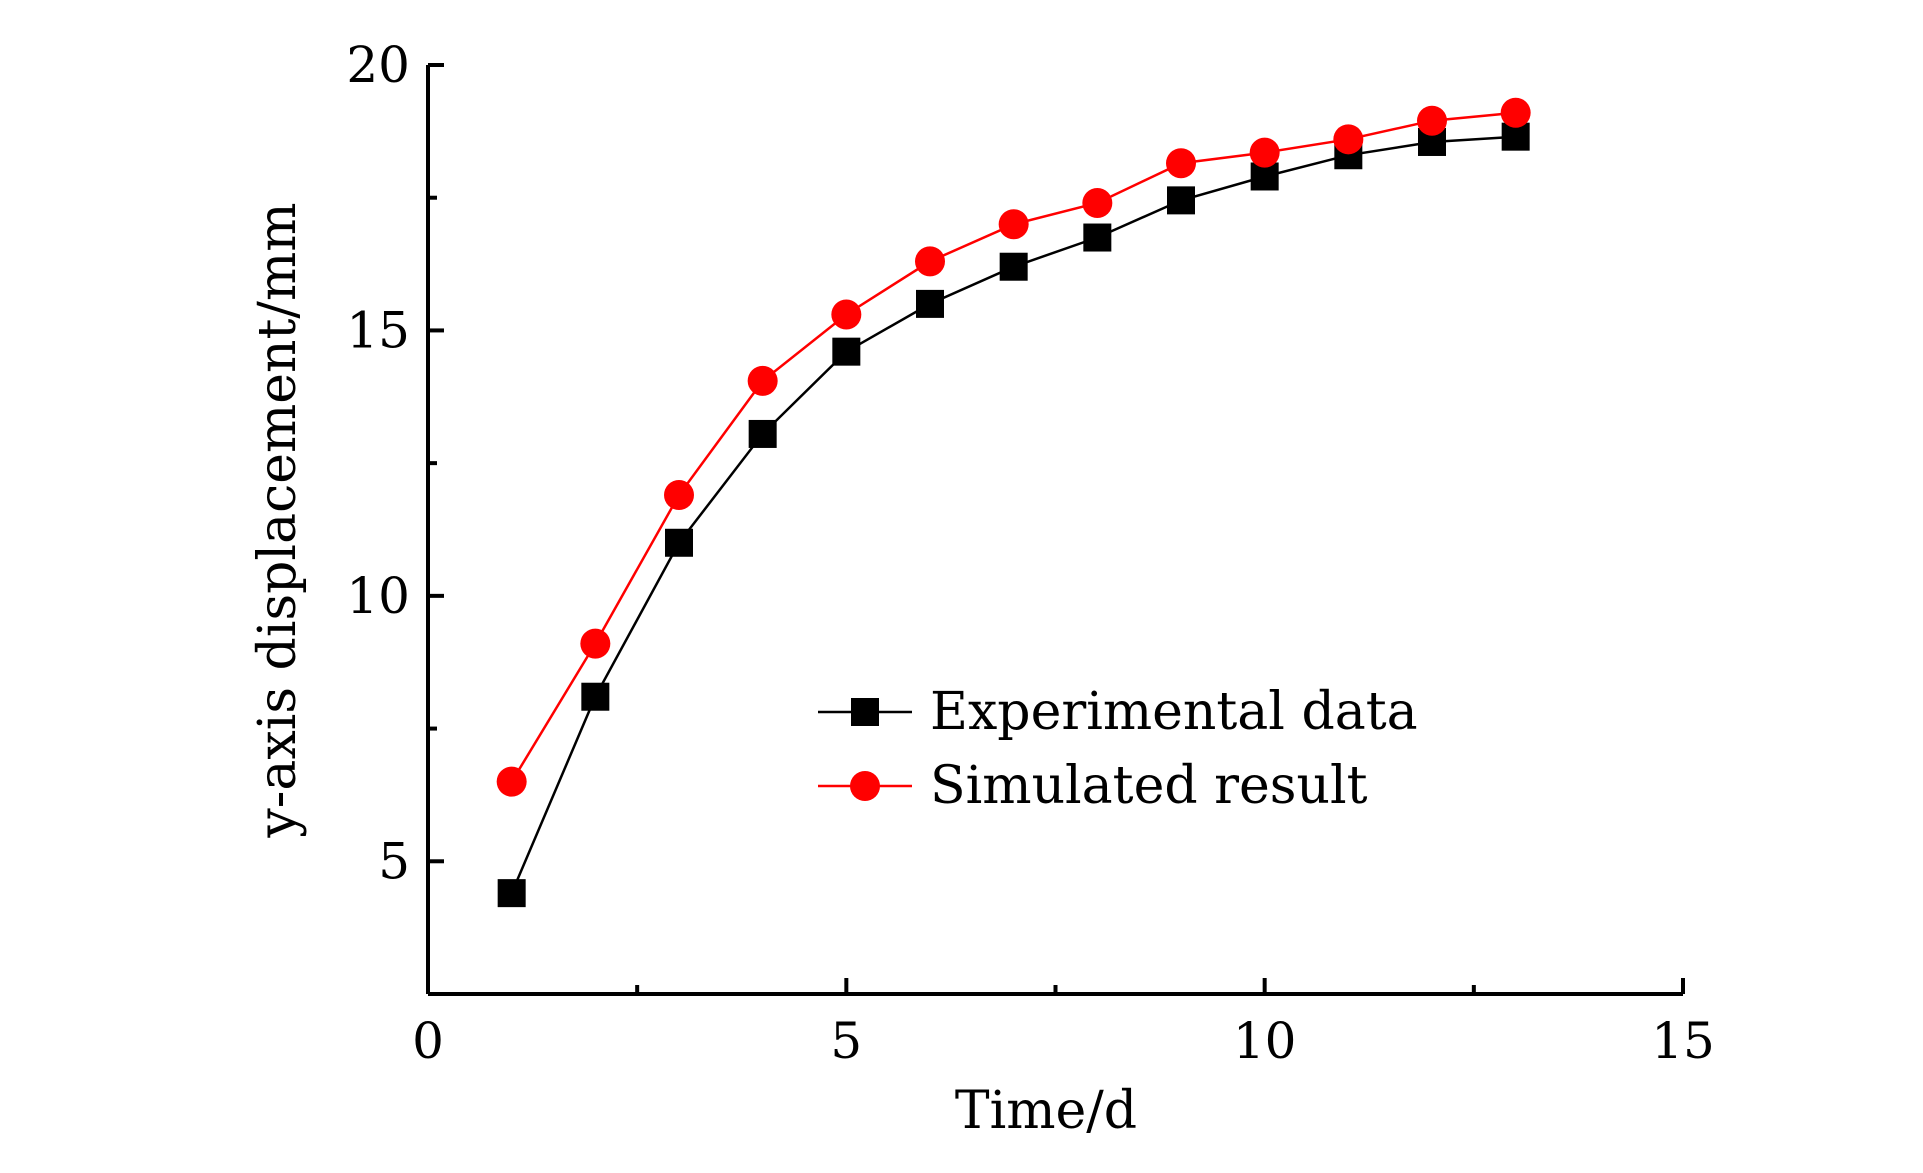 Image resolution: width=1923 pixels, height=1173 pixels. I want to click on x-tick-label: 5, so click(846, 1041).